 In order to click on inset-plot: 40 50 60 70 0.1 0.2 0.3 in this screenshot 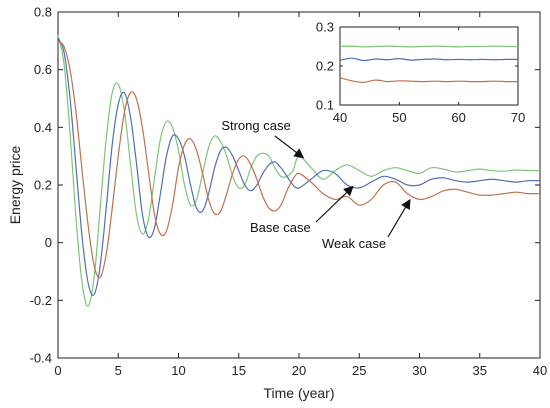, I will do `click(420, 73)`.